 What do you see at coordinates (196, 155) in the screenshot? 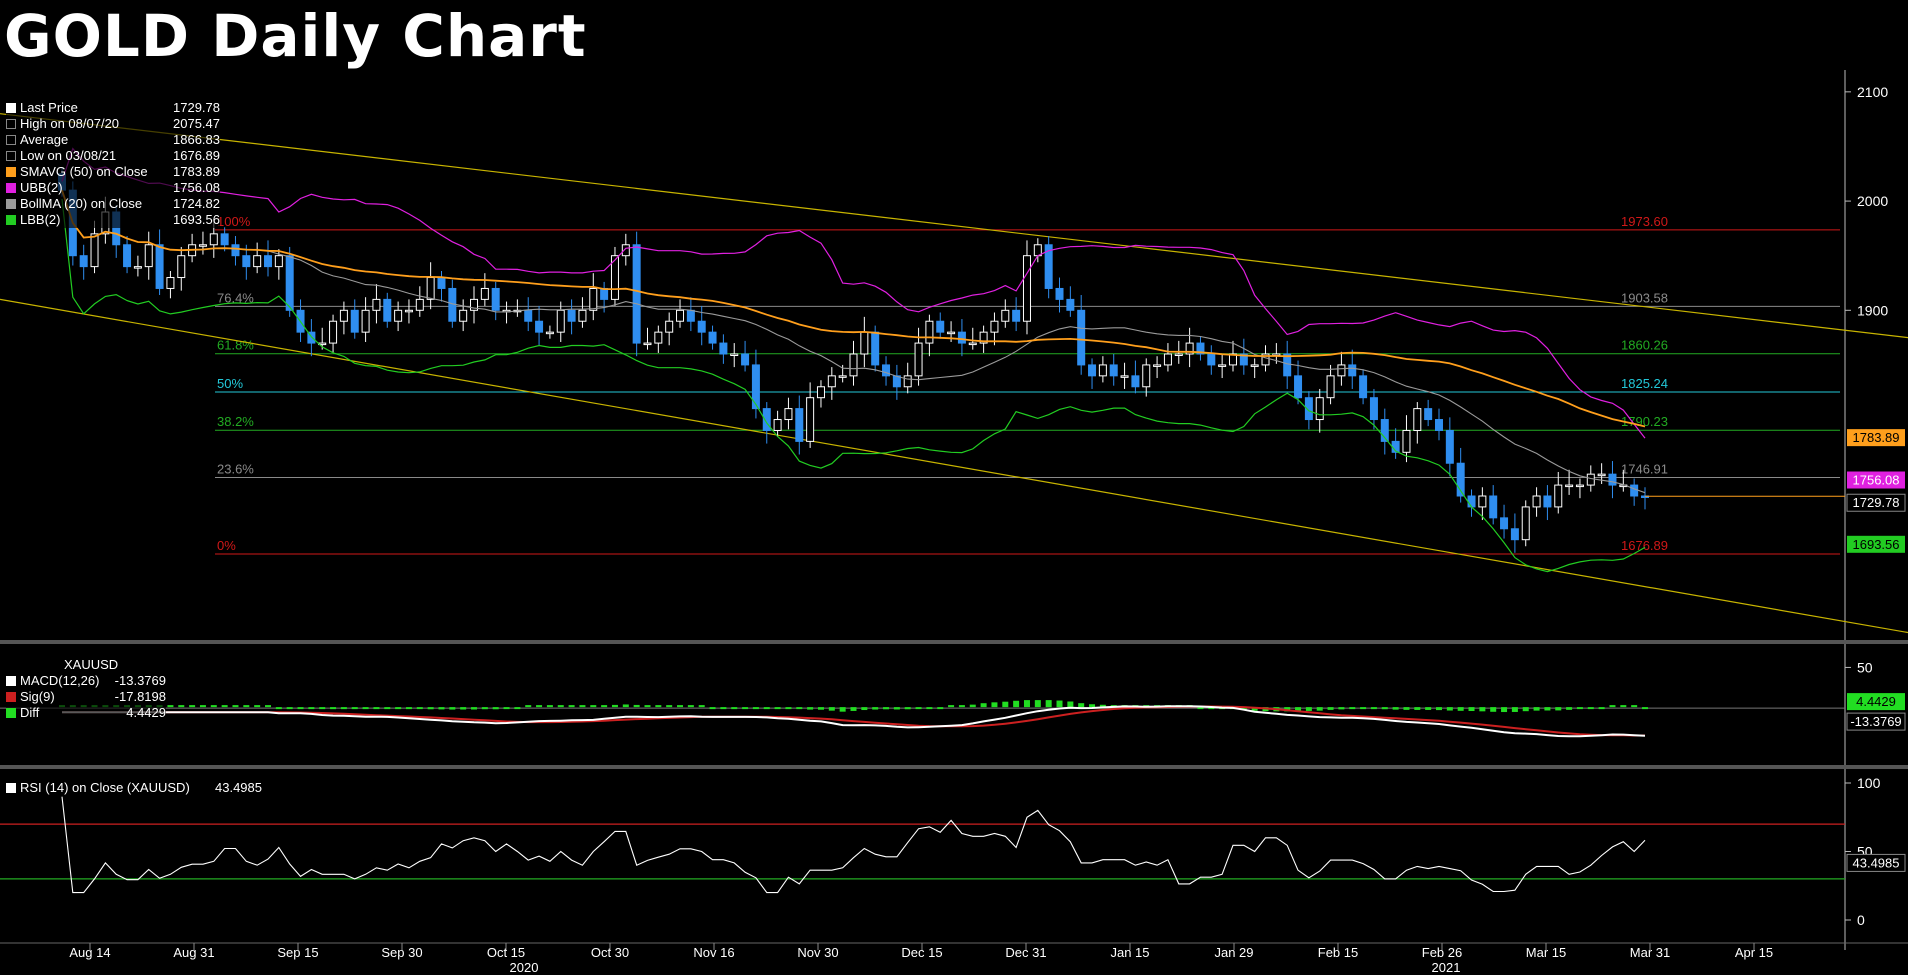
I see `main-legend-value: 1676.89` at bounding box center [196, 155].